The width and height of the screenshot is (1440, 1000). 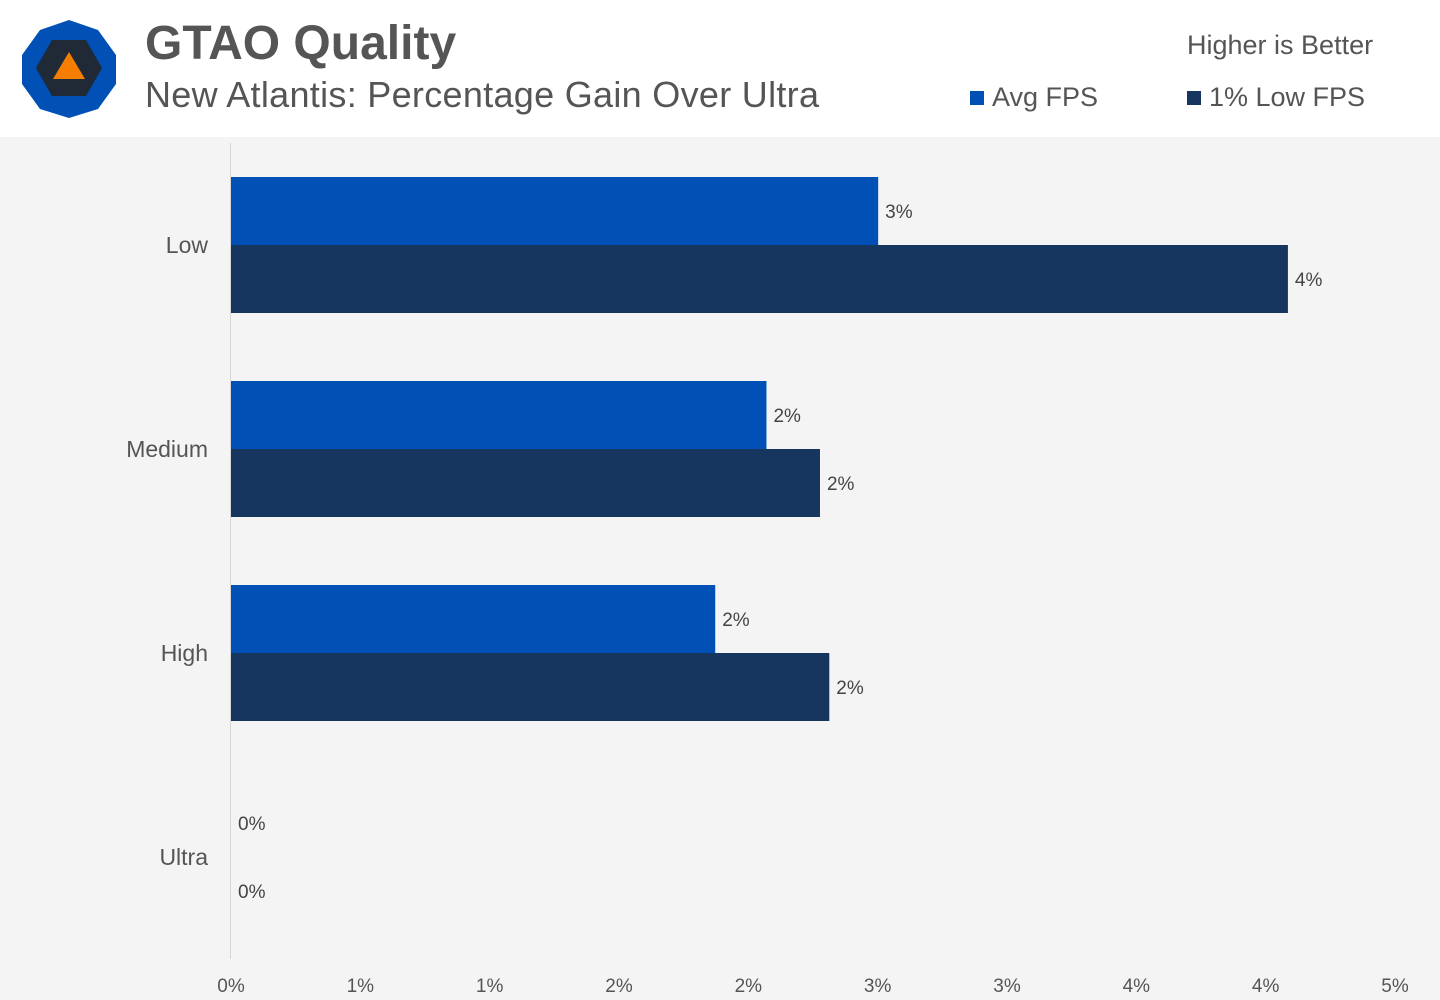 What do you see at coordinates (1194, 97) in the screenshot?
I see `legend-swatch-1pct-low-fps` at bounding box center [1194, 97].